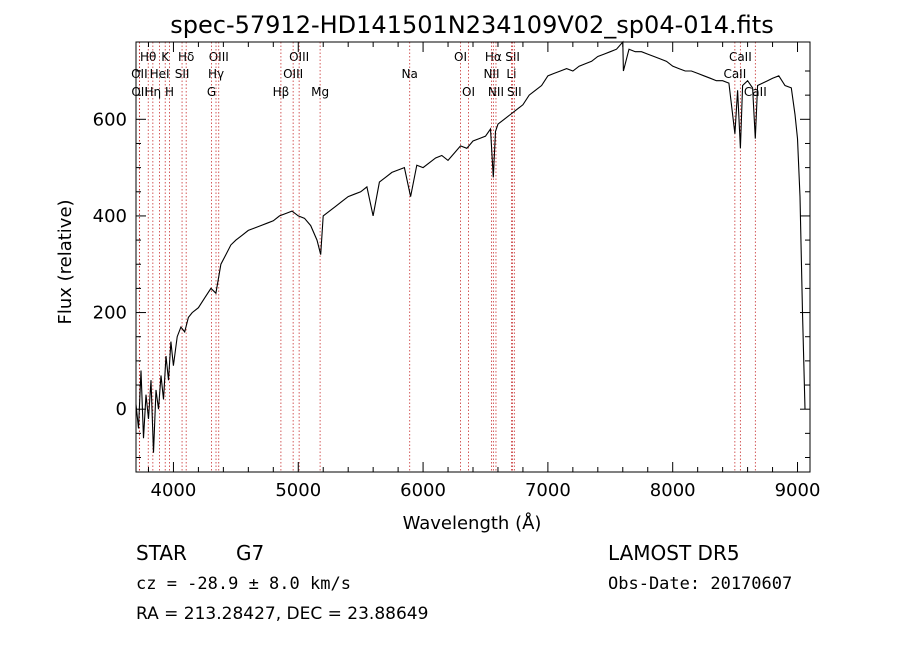  Describe the element at coordinates (673, 490) in the screenshot. I see `x-tick-label: 8000` at that location.